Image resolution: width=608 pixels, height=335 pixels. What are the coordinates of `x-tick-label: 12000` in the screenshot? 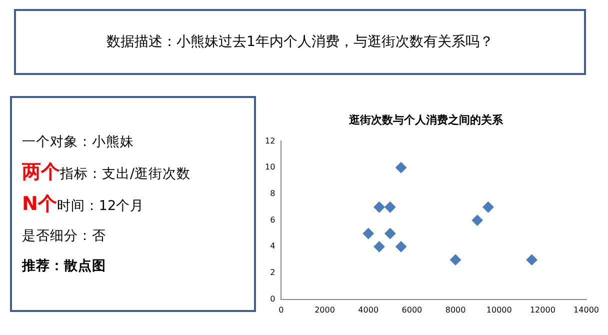 It's located at (543, 309).